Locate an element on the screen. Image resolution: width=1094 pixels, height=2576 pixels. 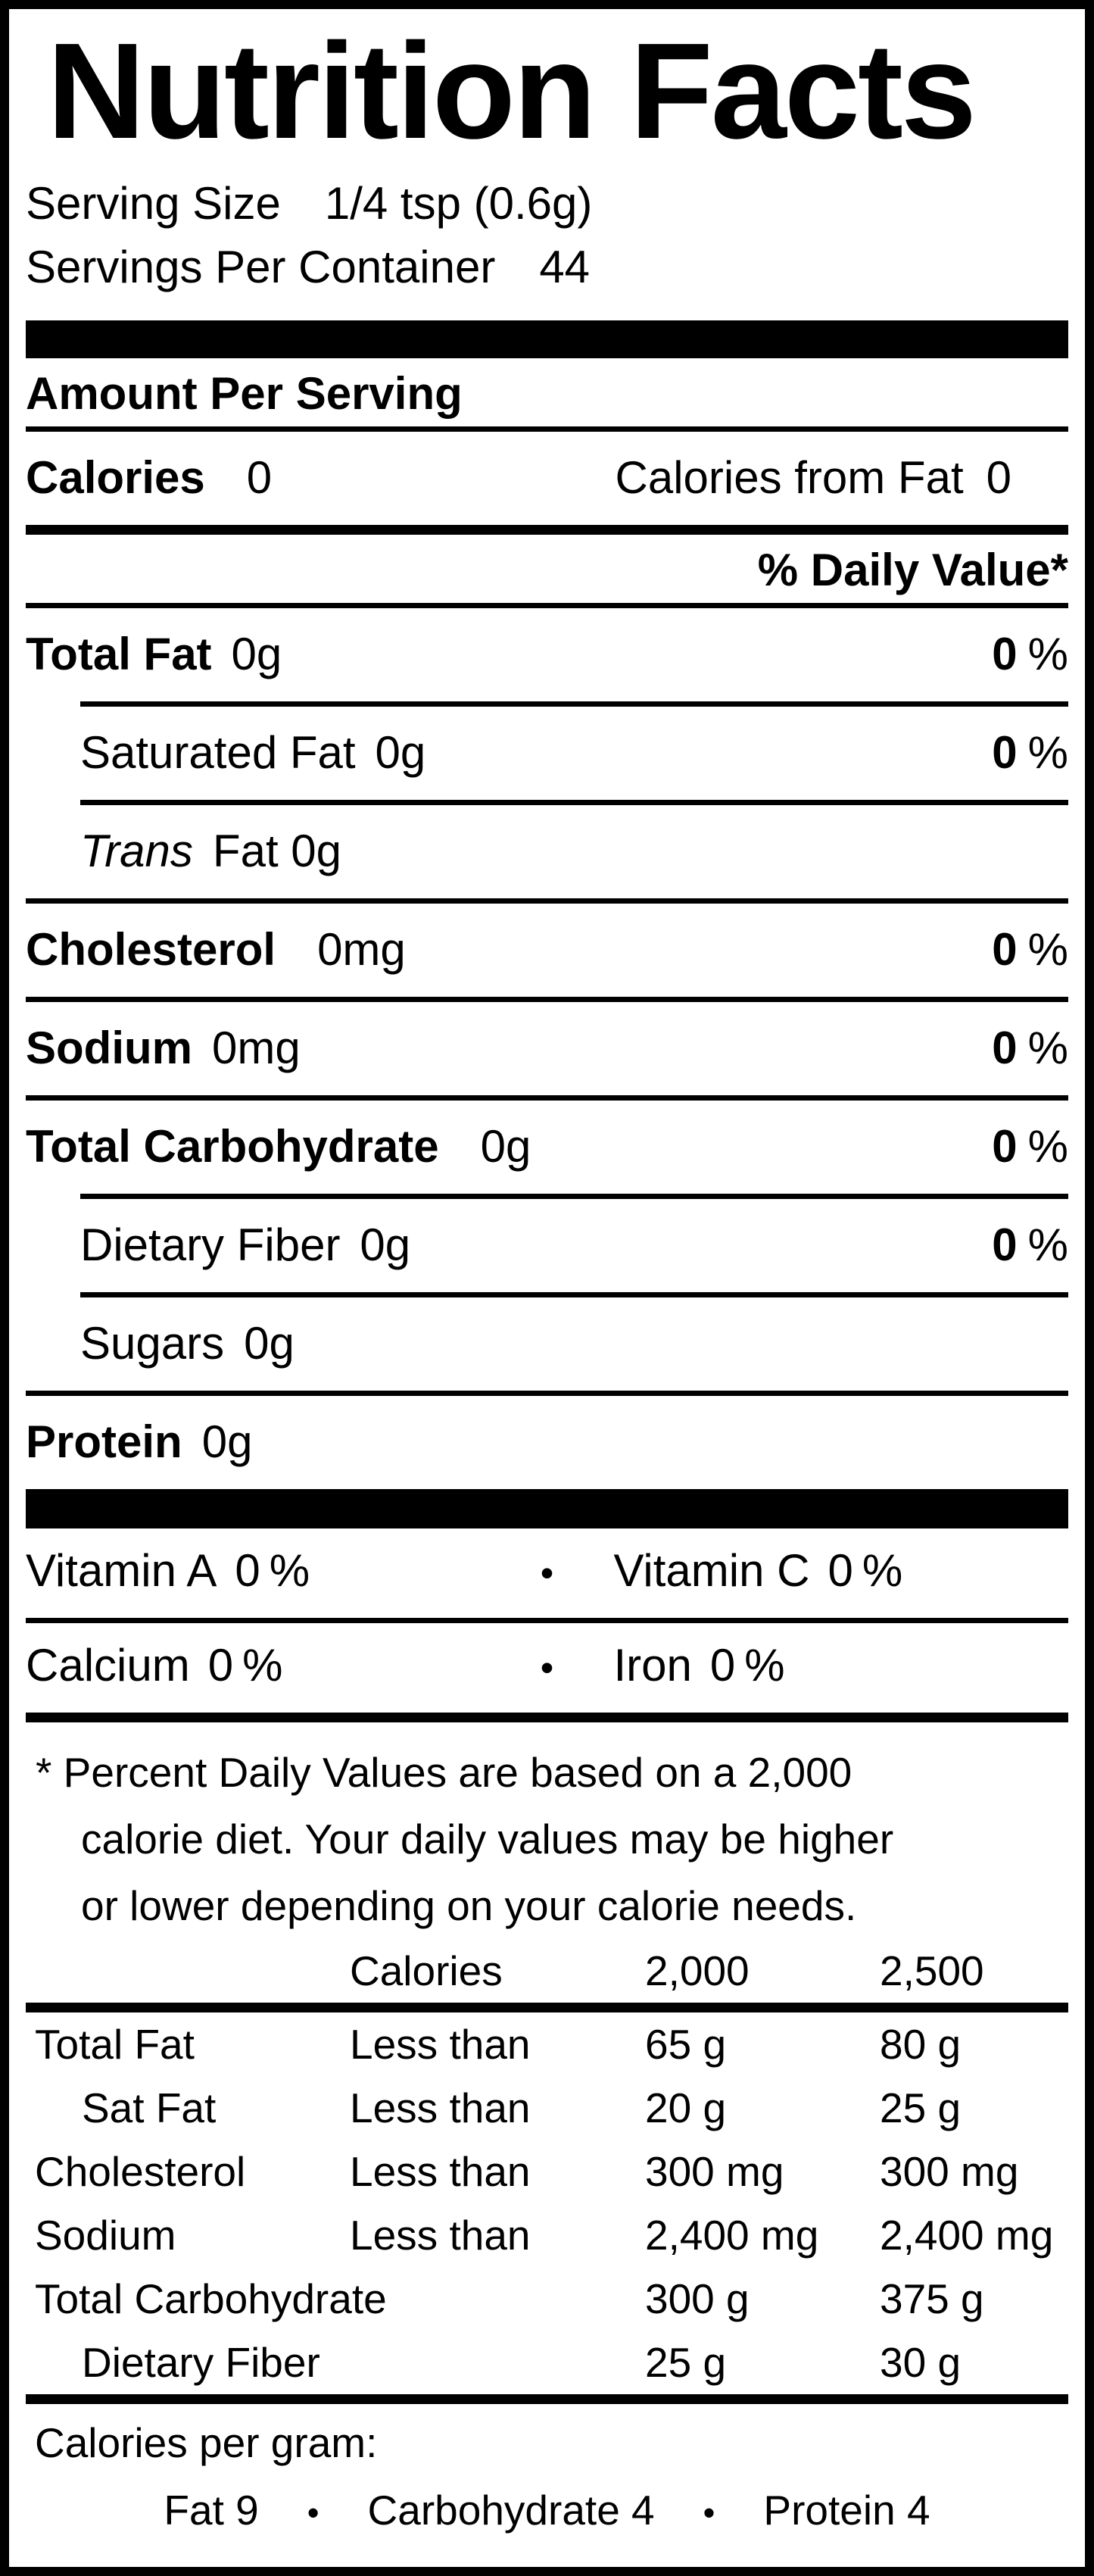
nutrient-row-total-carbohydrate: Total Carbohydrate 0g 0% is located at coordinates (547, 1148).